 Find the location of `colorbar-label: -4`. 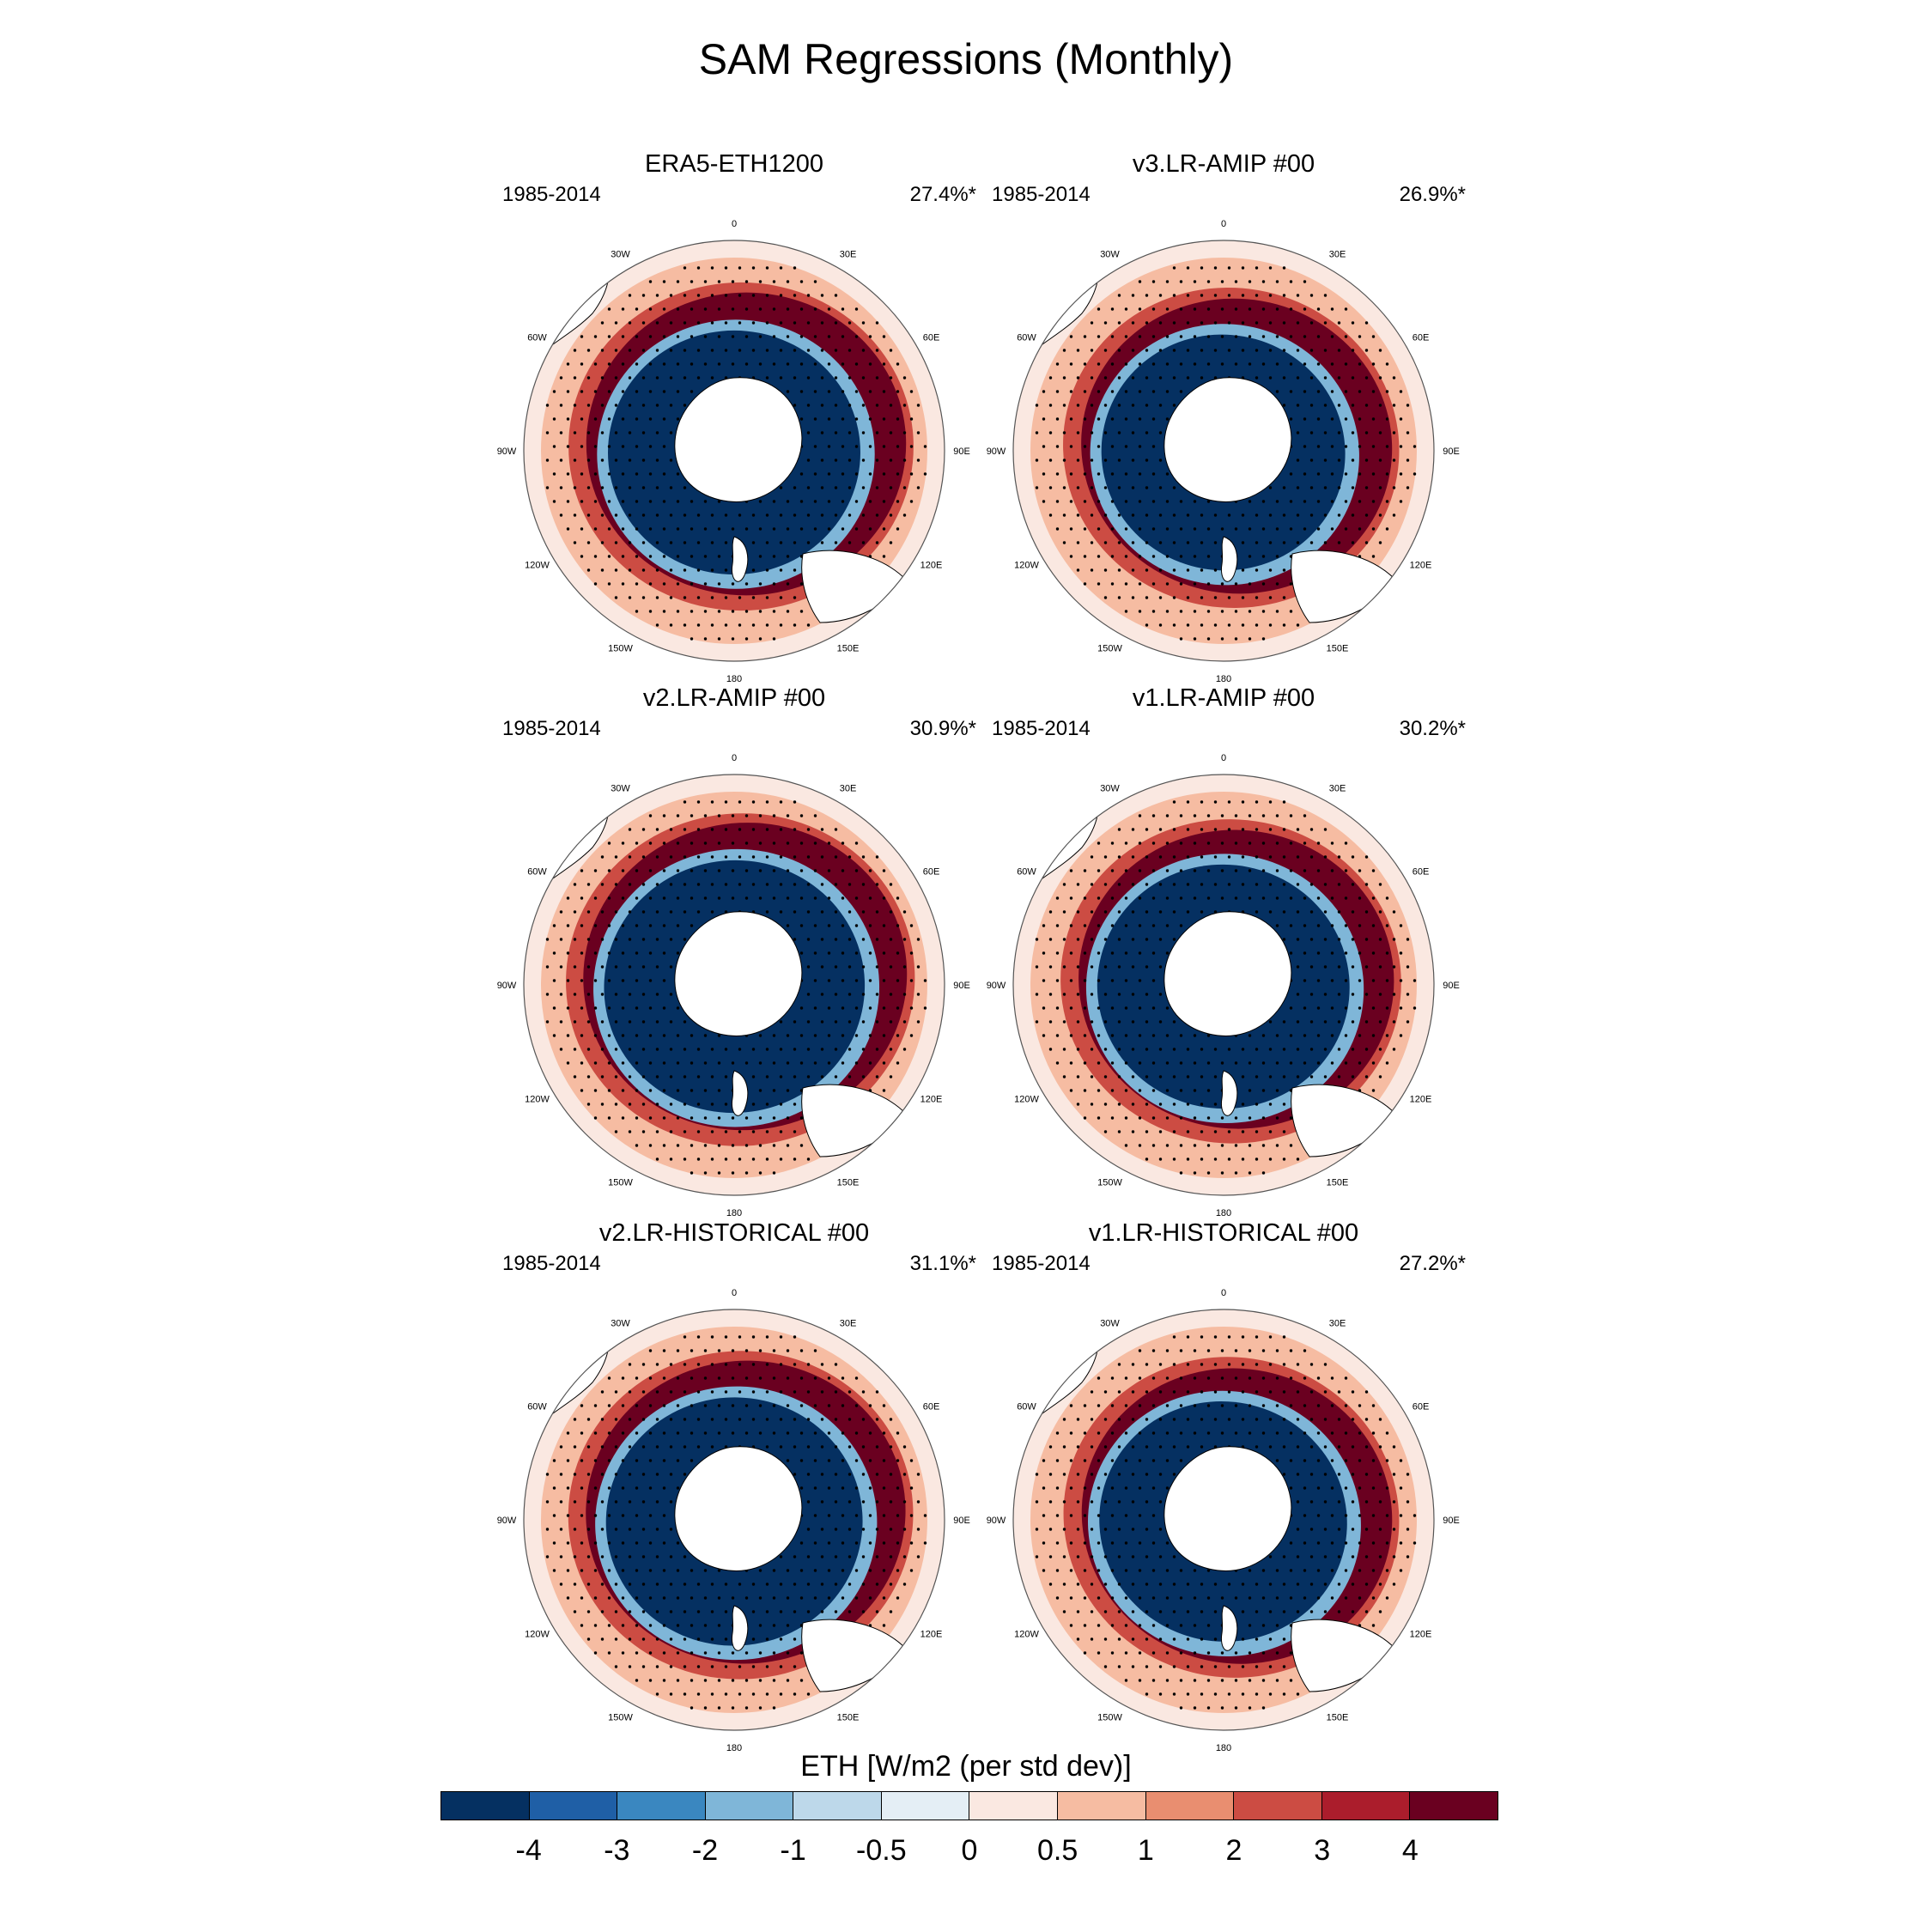

colorbar-label: -4 is located at coordinates (528, 1850).